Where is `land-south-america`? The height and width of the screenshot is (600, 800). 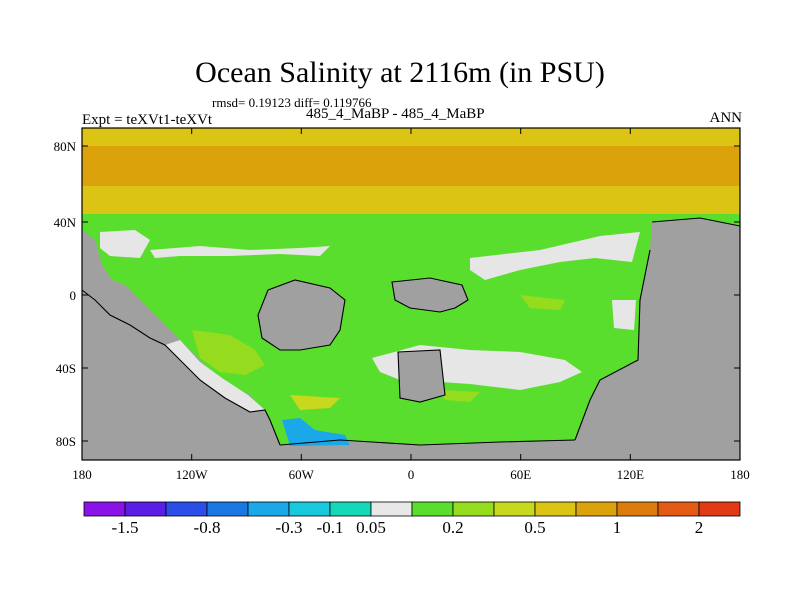
land-south-america is located at coordinates (301, 315).